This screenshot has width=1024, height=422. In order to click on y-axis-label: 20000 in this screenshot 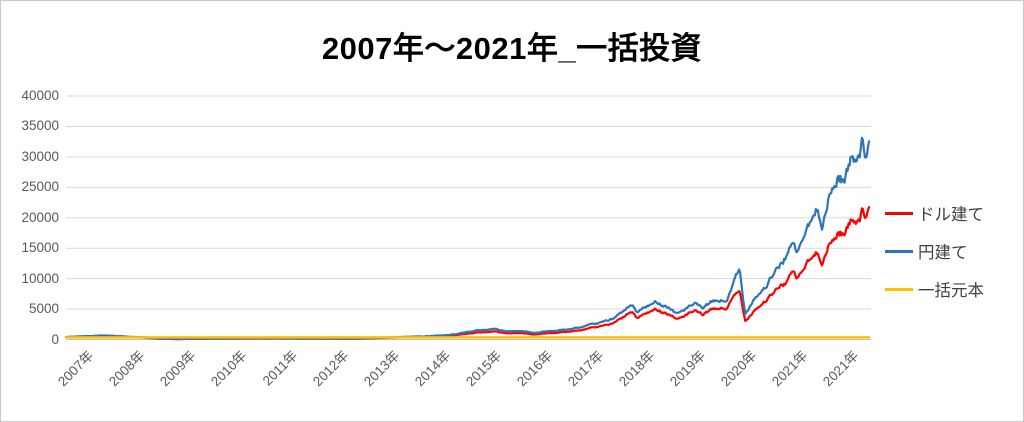, I will do `click(40, 217)`.